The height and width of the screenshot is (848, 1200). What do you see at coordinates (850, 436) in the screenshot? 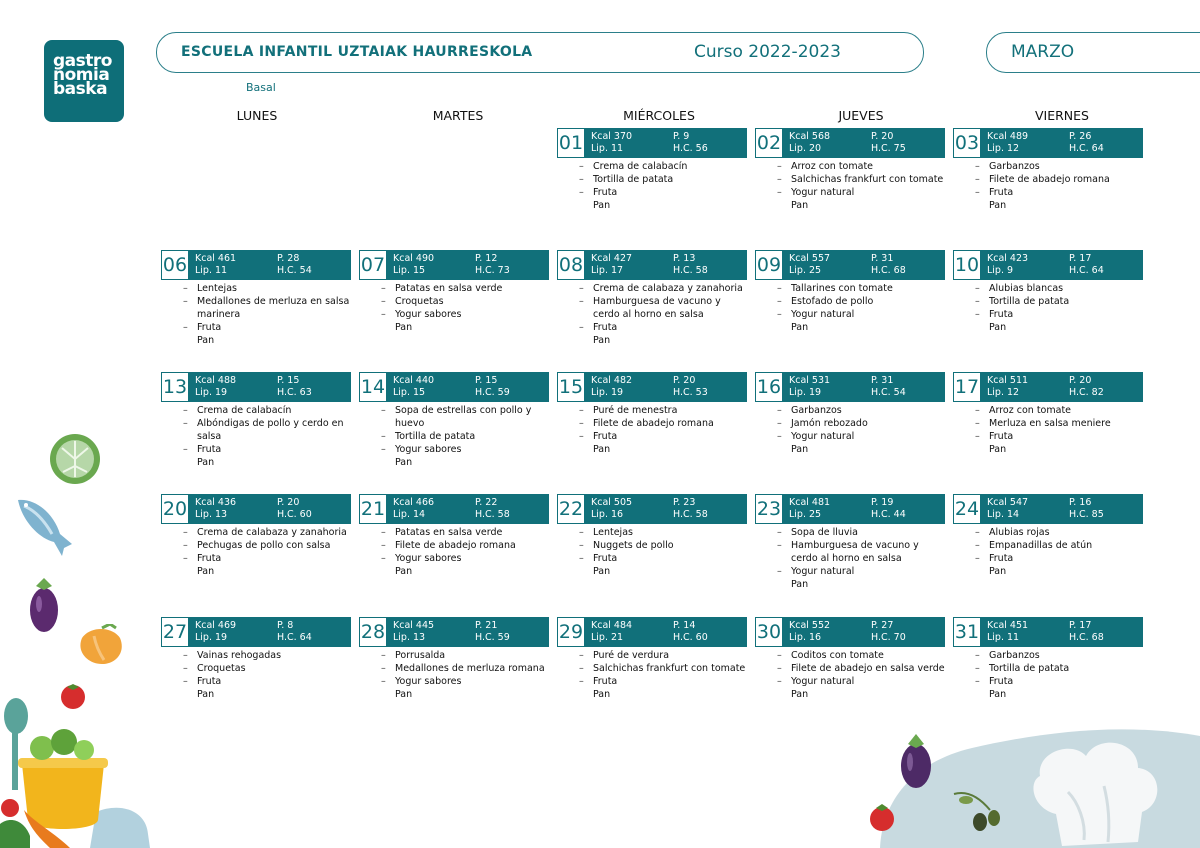
I see `dish-item: Yogur natural` at bounding box center [850, 436].